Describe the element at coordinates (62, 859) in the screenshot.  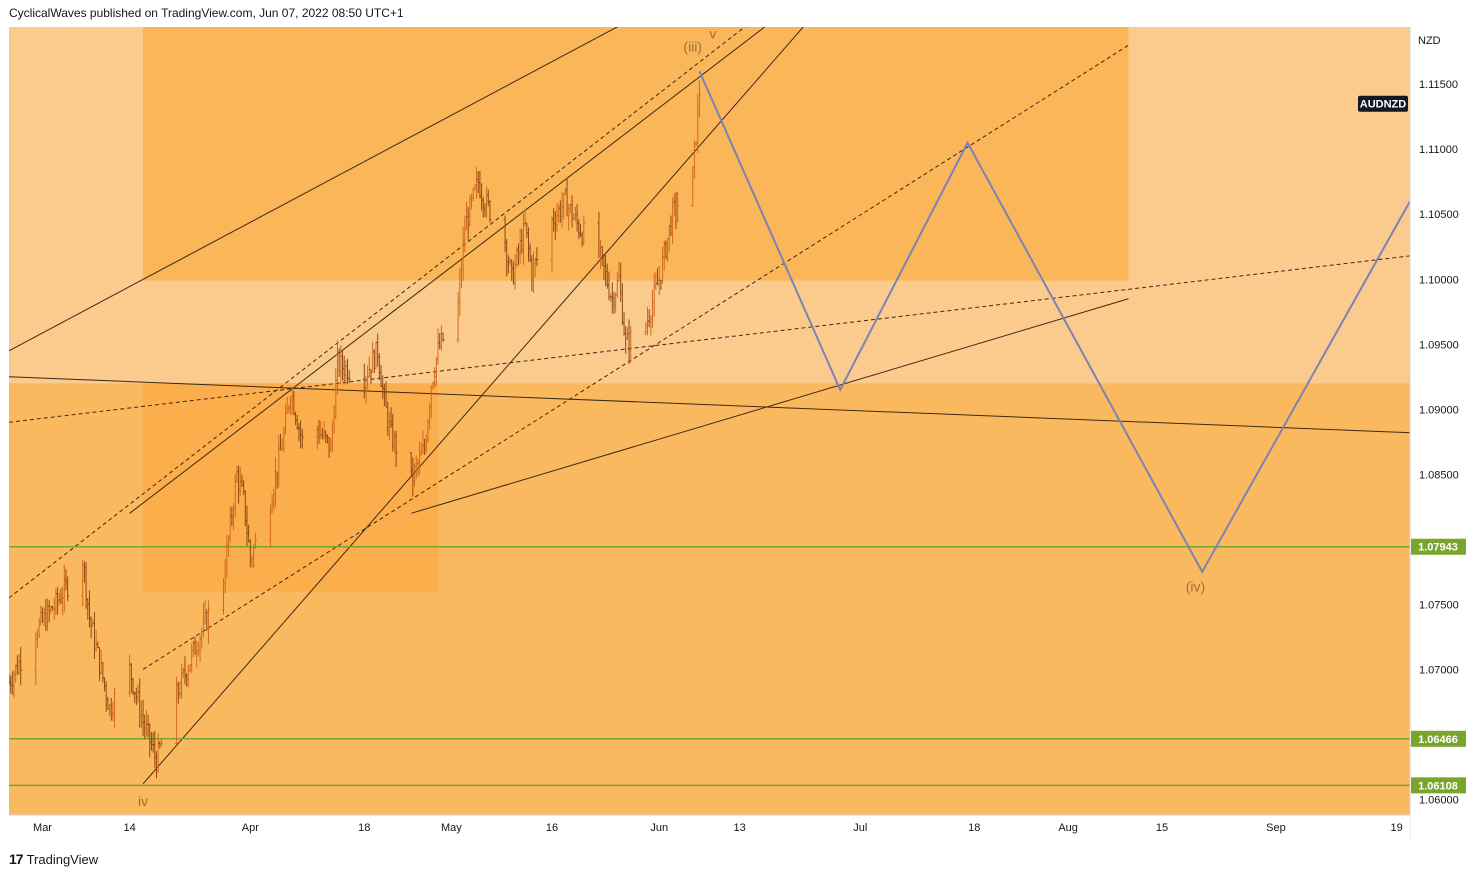
I see `brand-name: TradingView` at that location.